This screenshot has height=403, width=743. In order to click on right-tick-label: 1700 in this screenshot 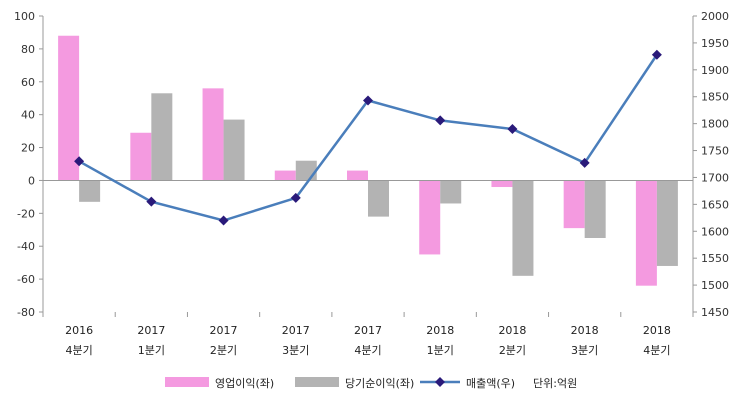, I will do `click(715, 177)`.